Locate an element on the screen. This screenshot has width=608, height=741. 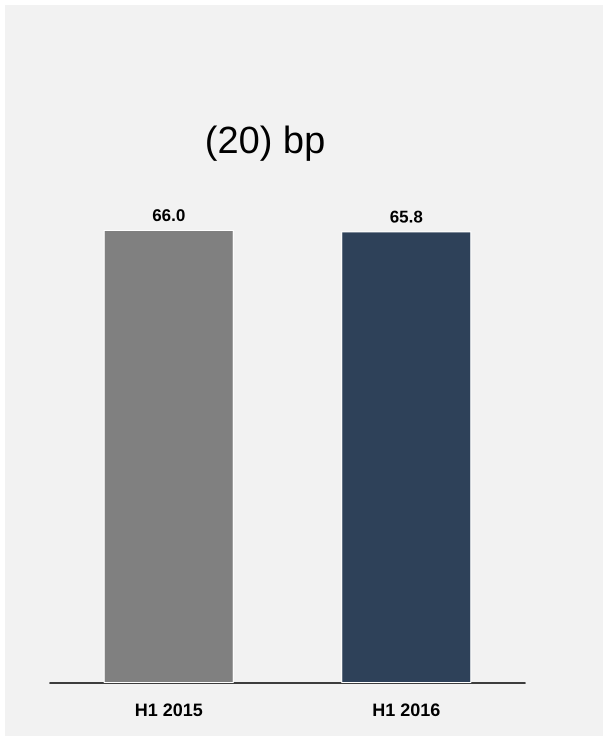
x-tick-label: H1 2016 is located at coordinates (406, 710).